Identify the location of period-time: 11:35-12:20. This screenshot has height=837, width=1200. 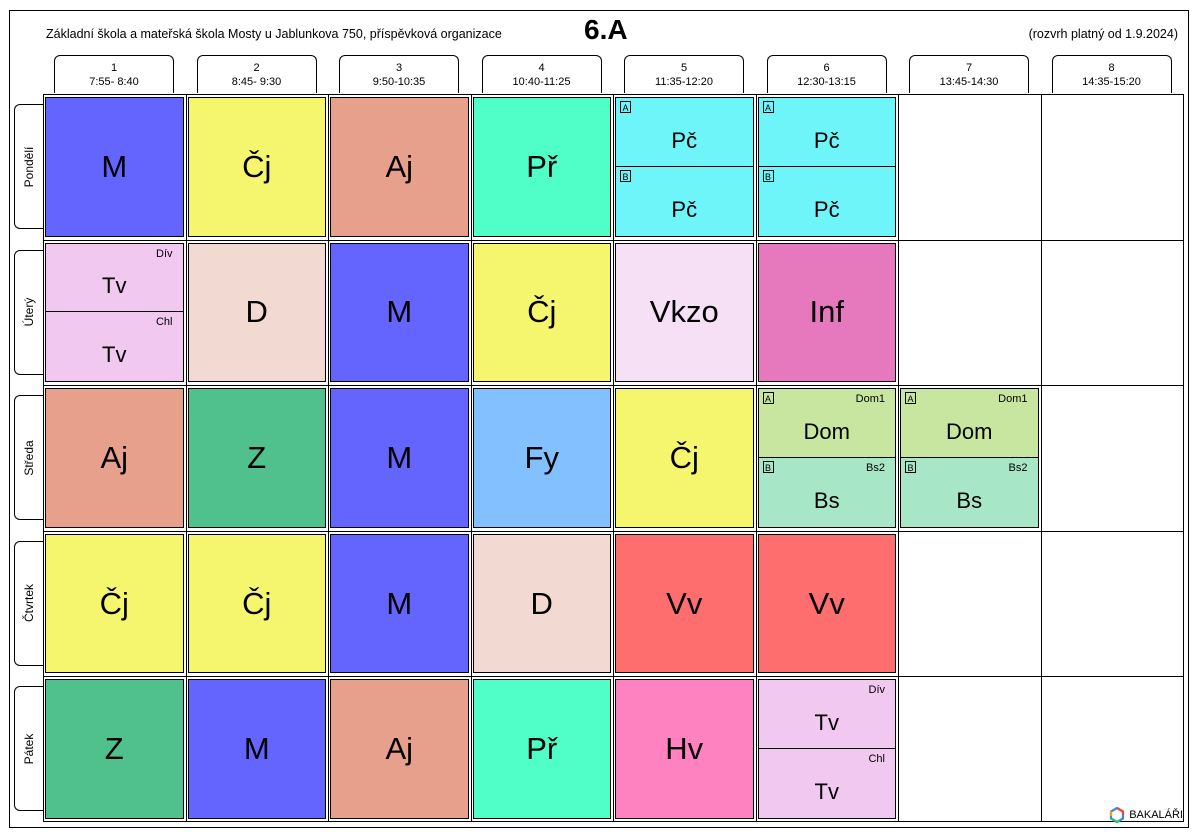
(684, 82).